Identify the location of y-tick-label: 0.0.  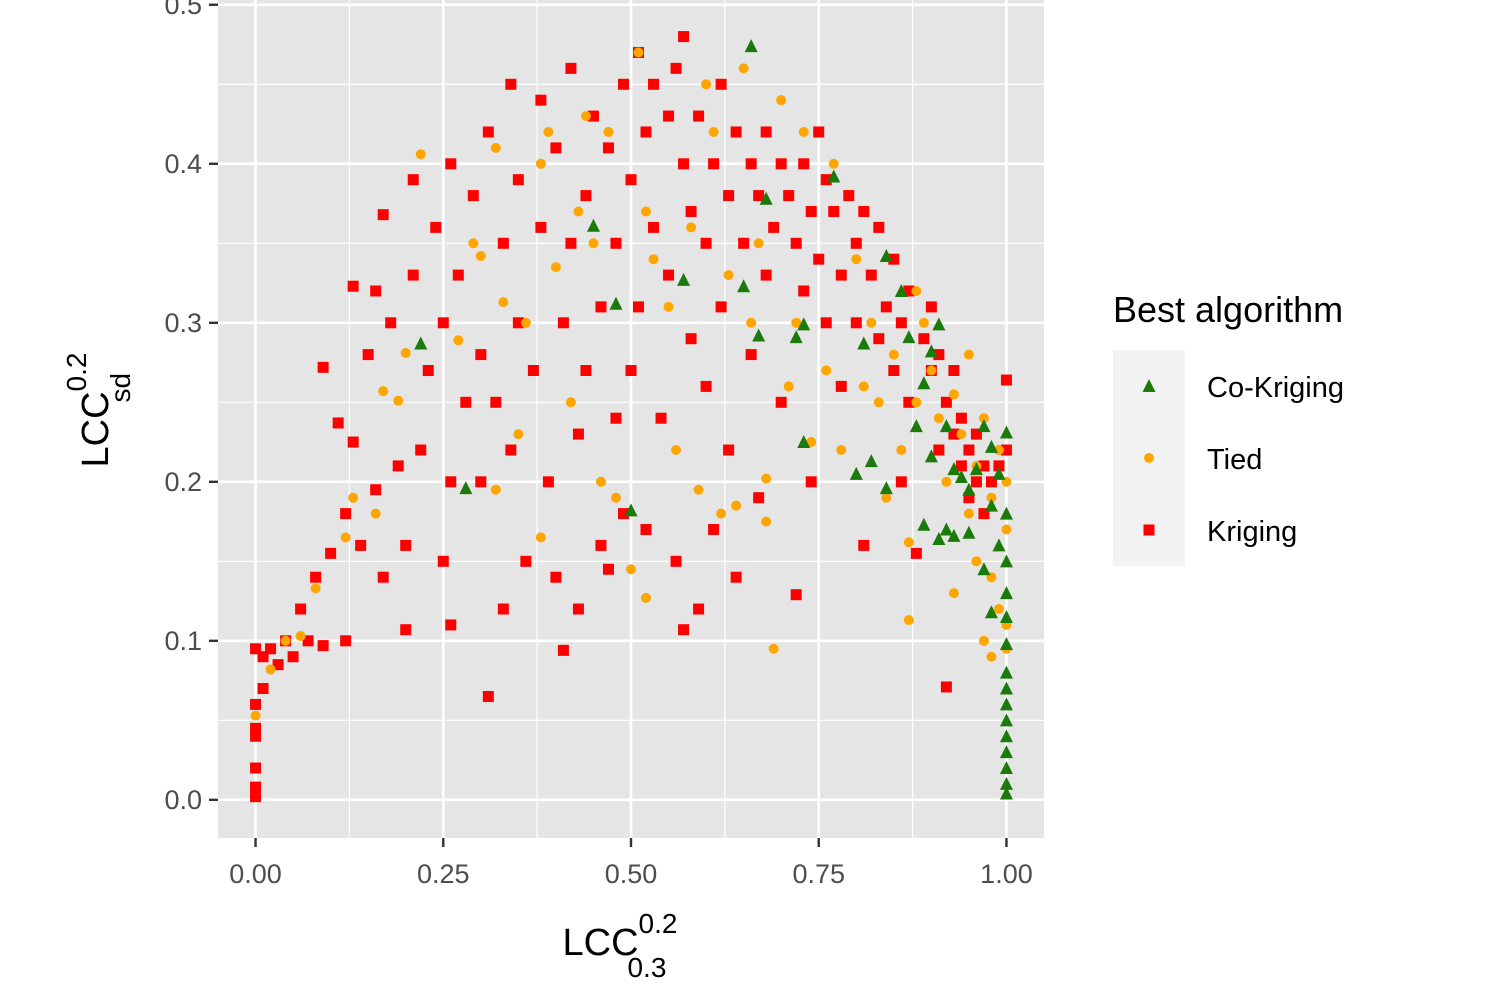
(183, 800).